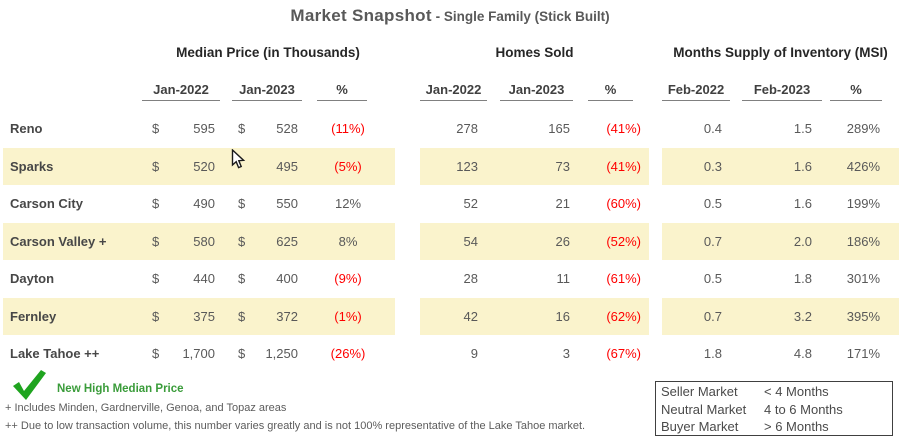  Describe the element at coordinates (474, 354) in the screenshot. I see `homes-sold-2022: 9` at that location.